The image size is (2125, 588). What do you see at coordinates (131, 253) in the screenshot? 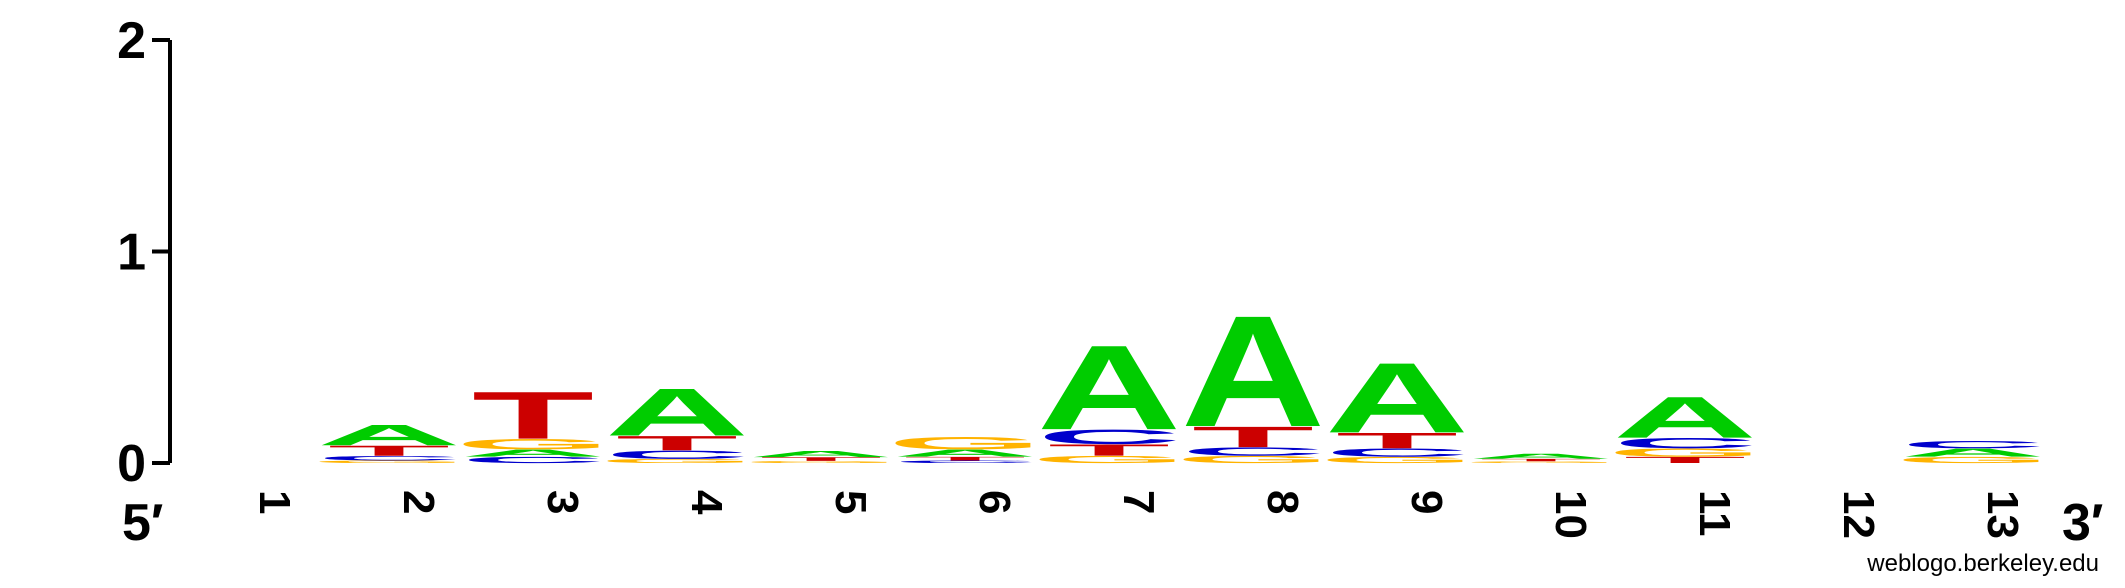
I see `y-tick-label: 1` at bounding box center [131, 253].